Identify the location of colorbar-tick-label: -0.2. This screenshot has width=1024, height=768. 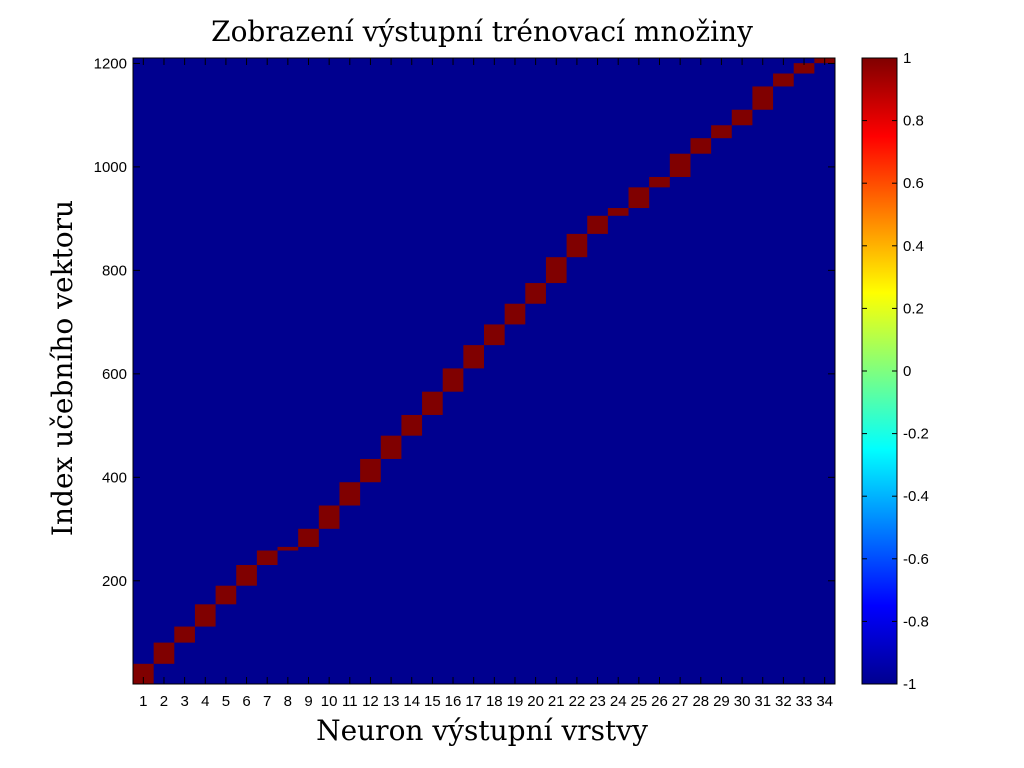
(916, 434).